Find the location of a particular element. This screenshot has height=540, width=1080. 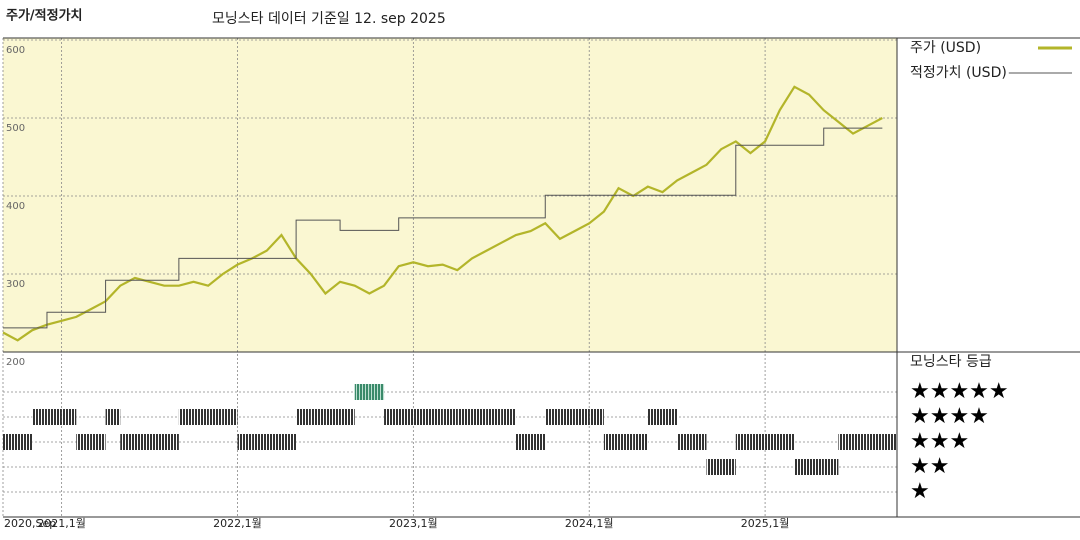

x-tick-label: 2022,1월 is located at coordinates (237, 523).